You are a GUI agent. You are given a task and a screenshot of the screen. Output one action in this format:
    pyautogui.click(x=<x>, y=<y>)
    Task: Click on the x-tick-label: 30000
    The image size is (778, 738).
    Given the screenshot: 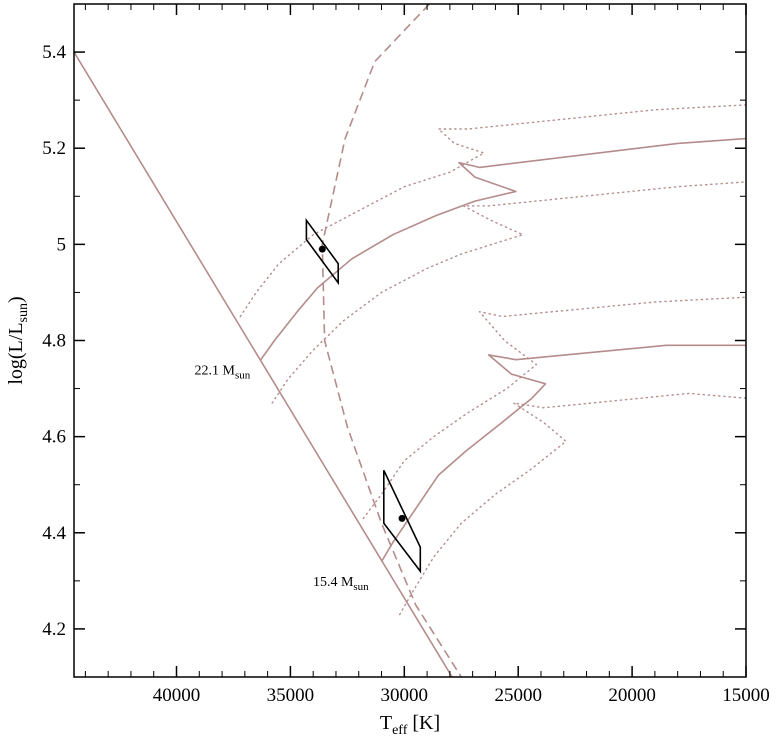 What is the action you would take?
    pyautogui.click(x=405, y=695)
    